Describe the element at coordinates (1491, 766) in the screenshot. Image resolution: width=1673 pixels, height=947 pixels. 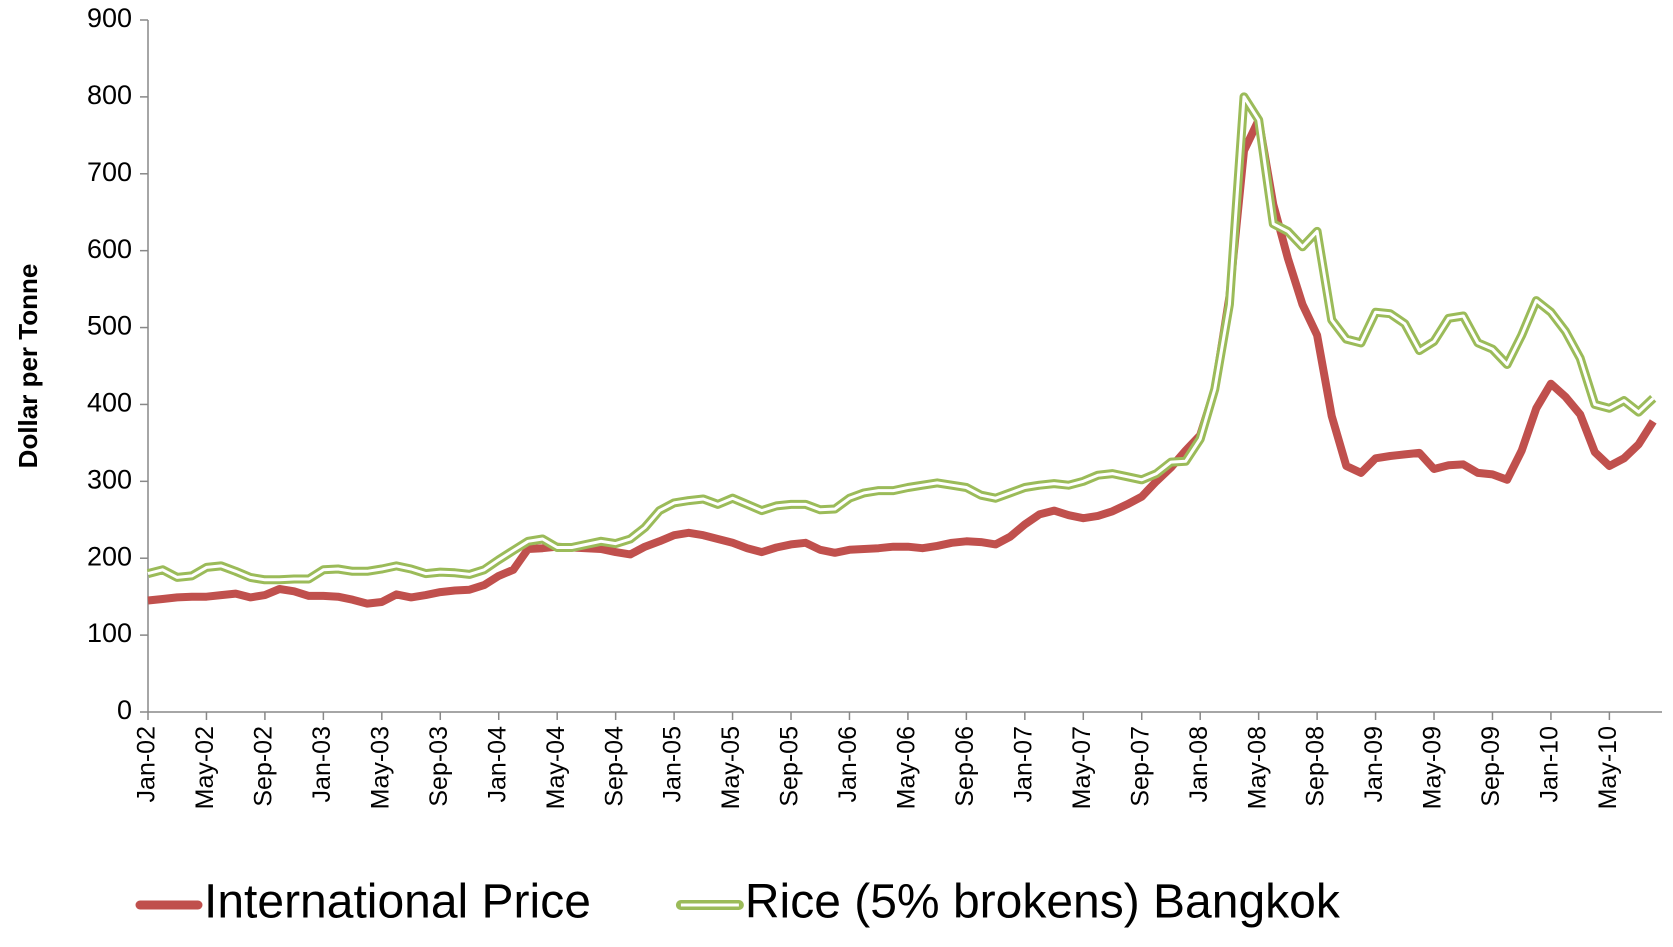
I see `x-tick-label: Sep-09` at that location.